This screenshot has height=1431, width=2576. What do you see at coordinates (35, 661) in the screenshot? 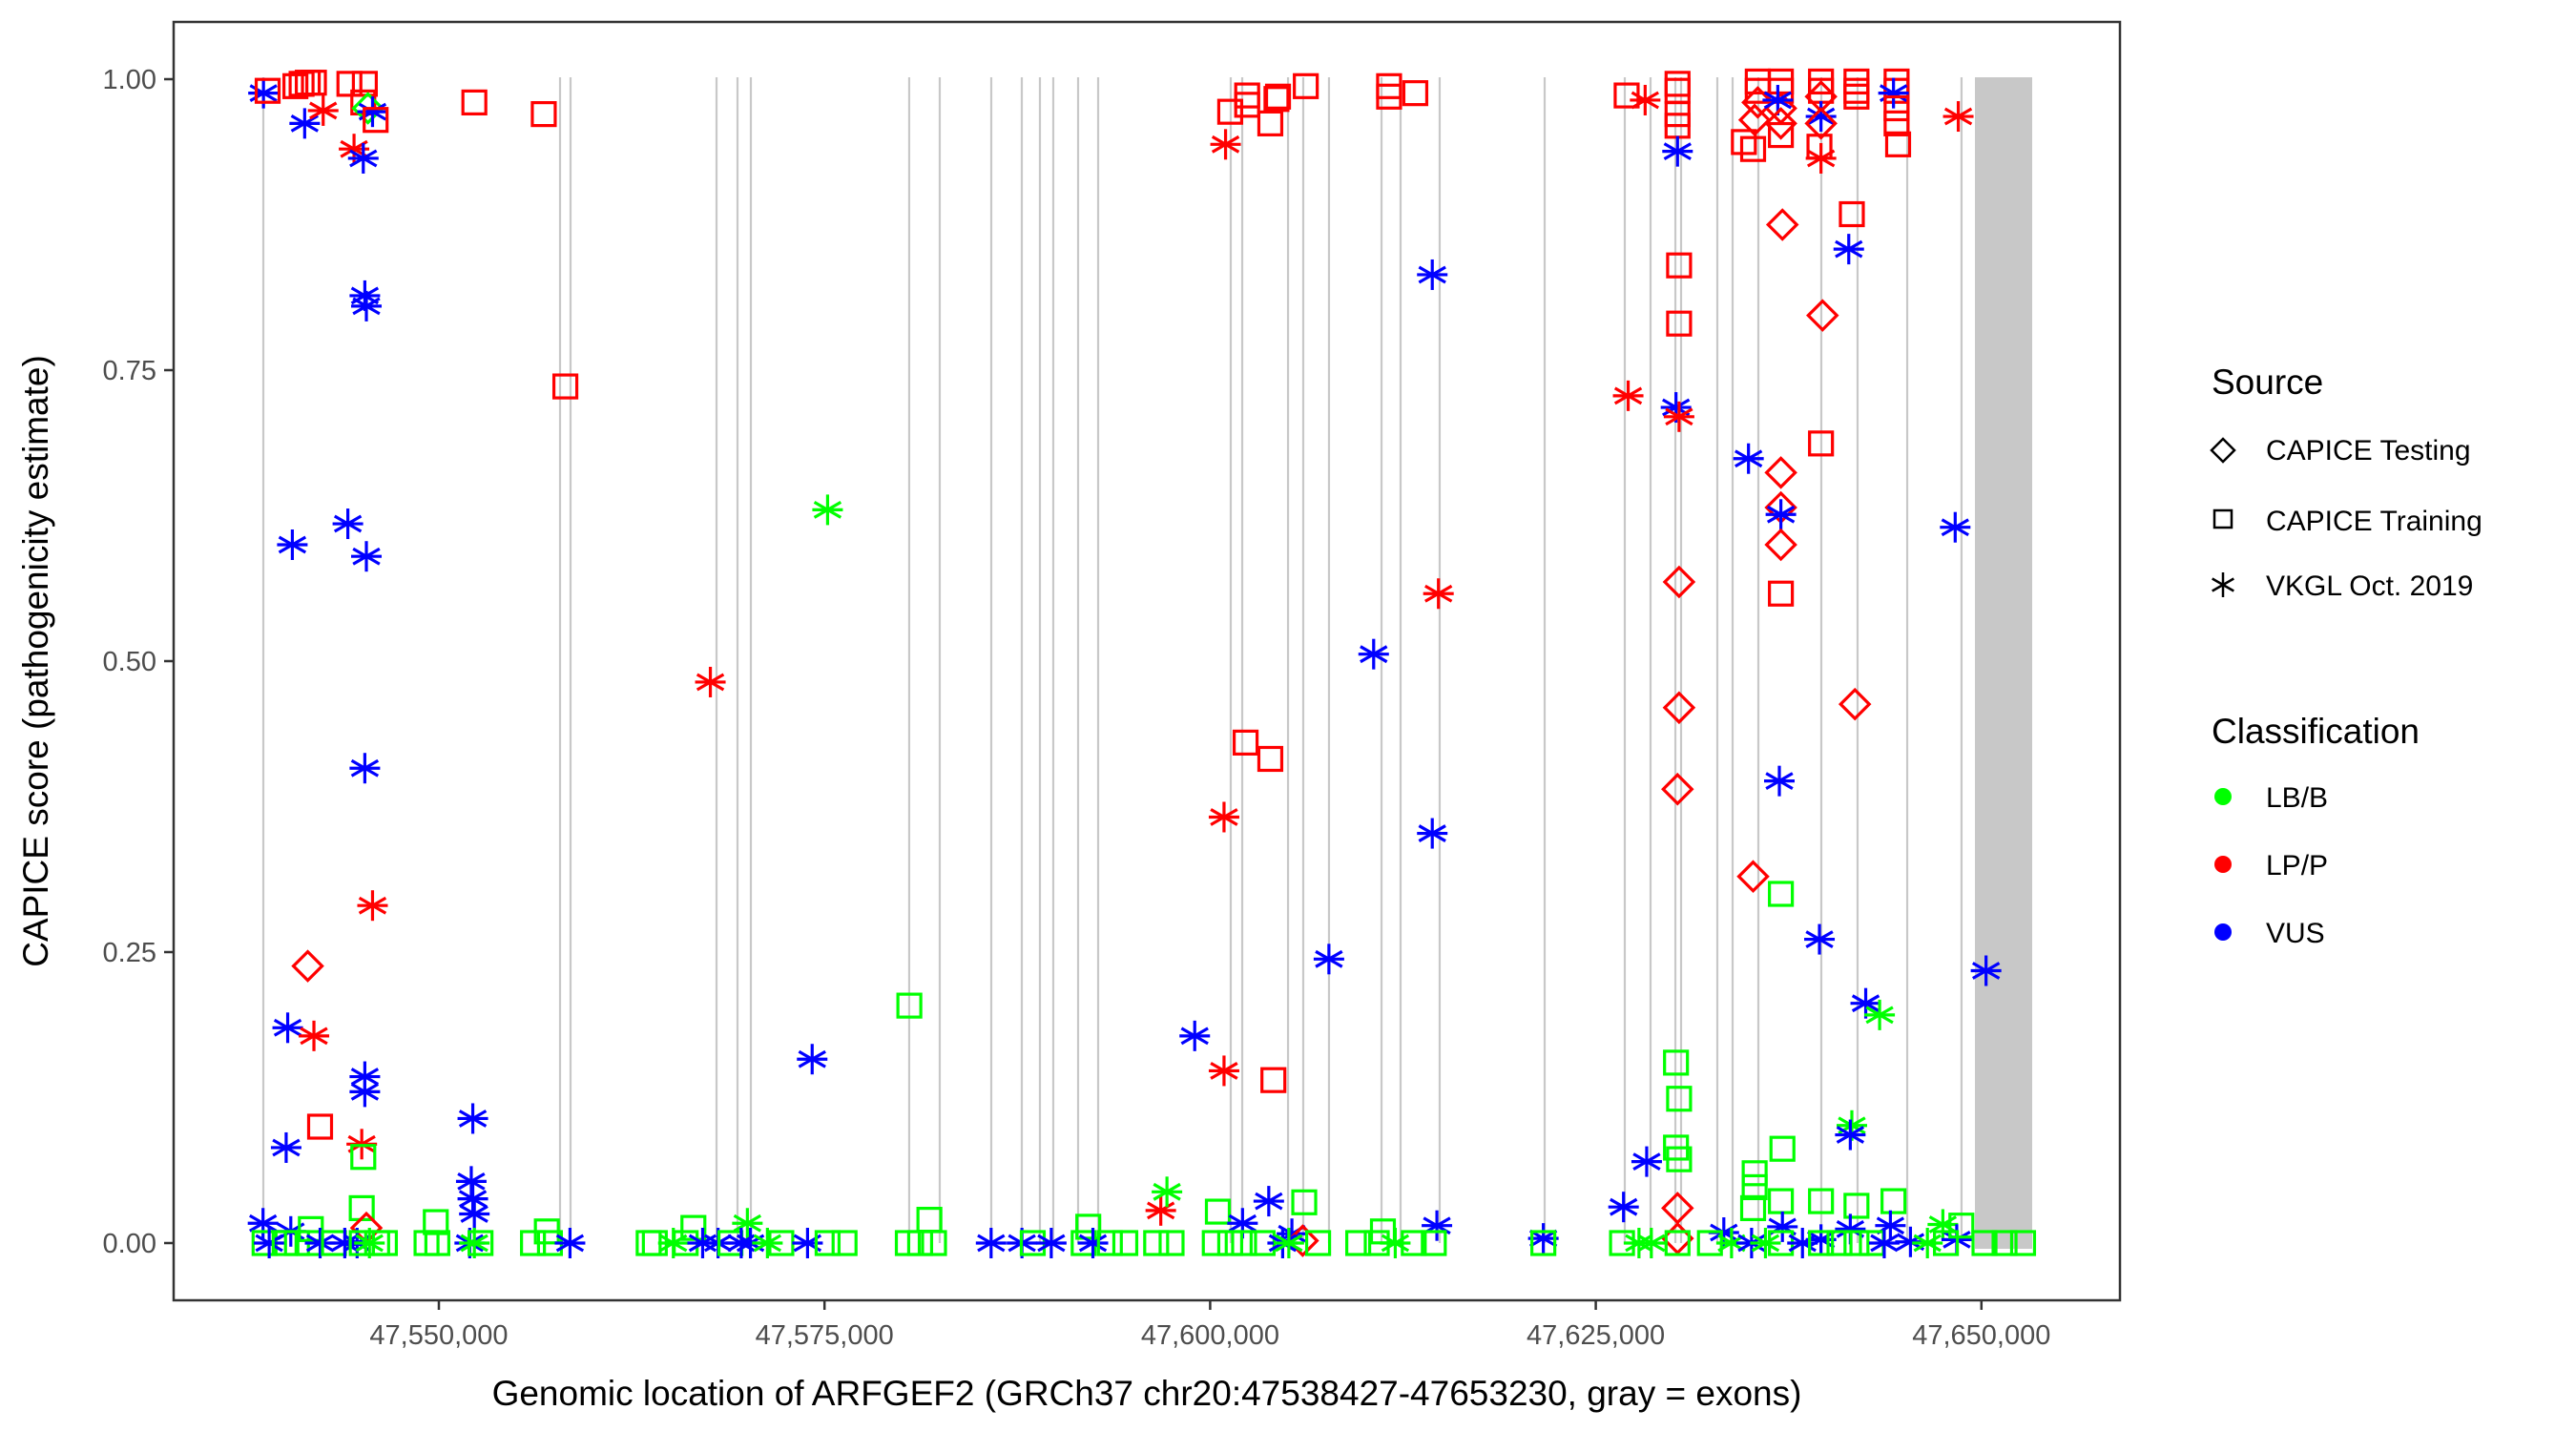
I see `y-axis-title: CAPICE score (pathogenicity estimate)` at bounding box center [35, 661].